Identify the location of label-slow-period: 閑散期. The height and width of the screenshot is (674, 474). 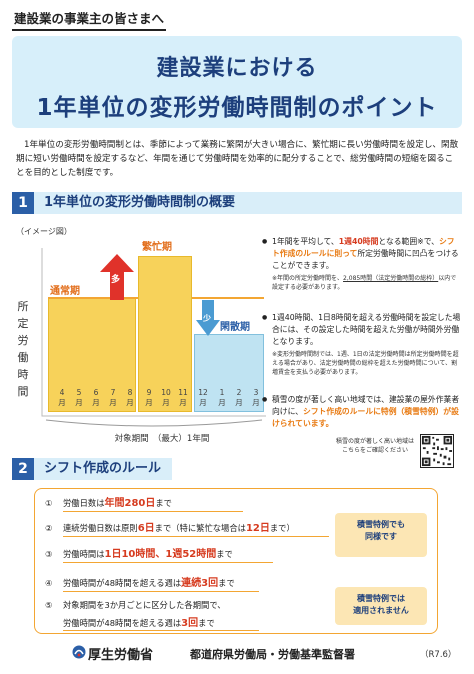
(235, 327).